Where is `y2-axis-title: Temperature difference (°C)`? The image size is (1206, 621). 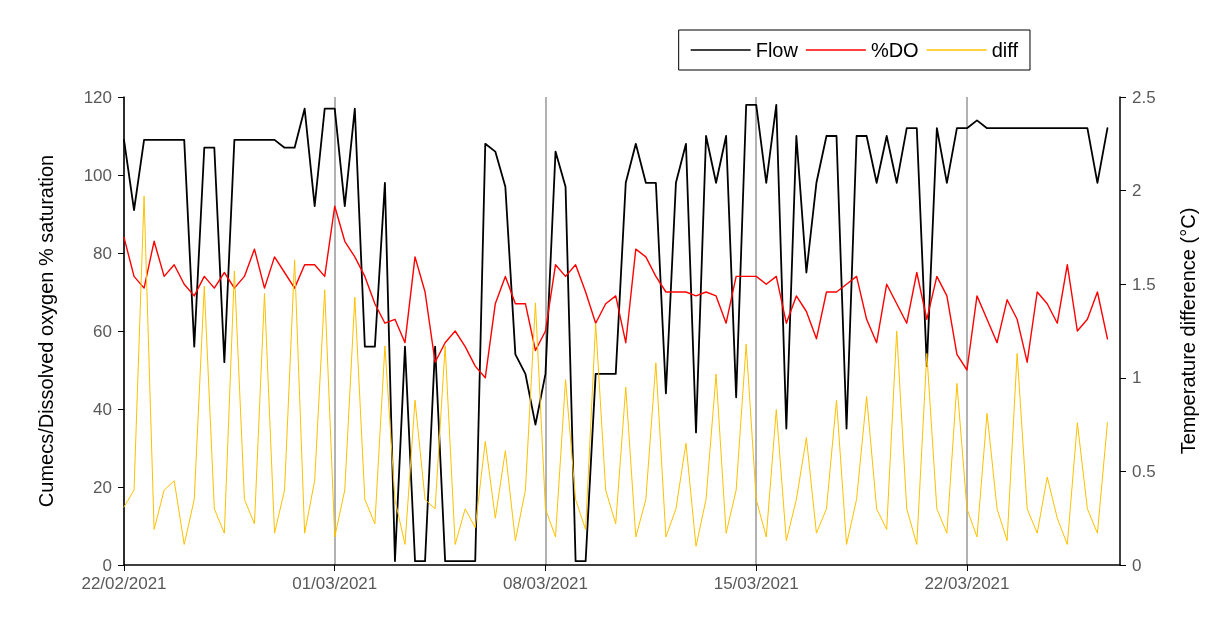 y2-axis-title: Temperature difference (°C) is located at coordinates (1188, 331).